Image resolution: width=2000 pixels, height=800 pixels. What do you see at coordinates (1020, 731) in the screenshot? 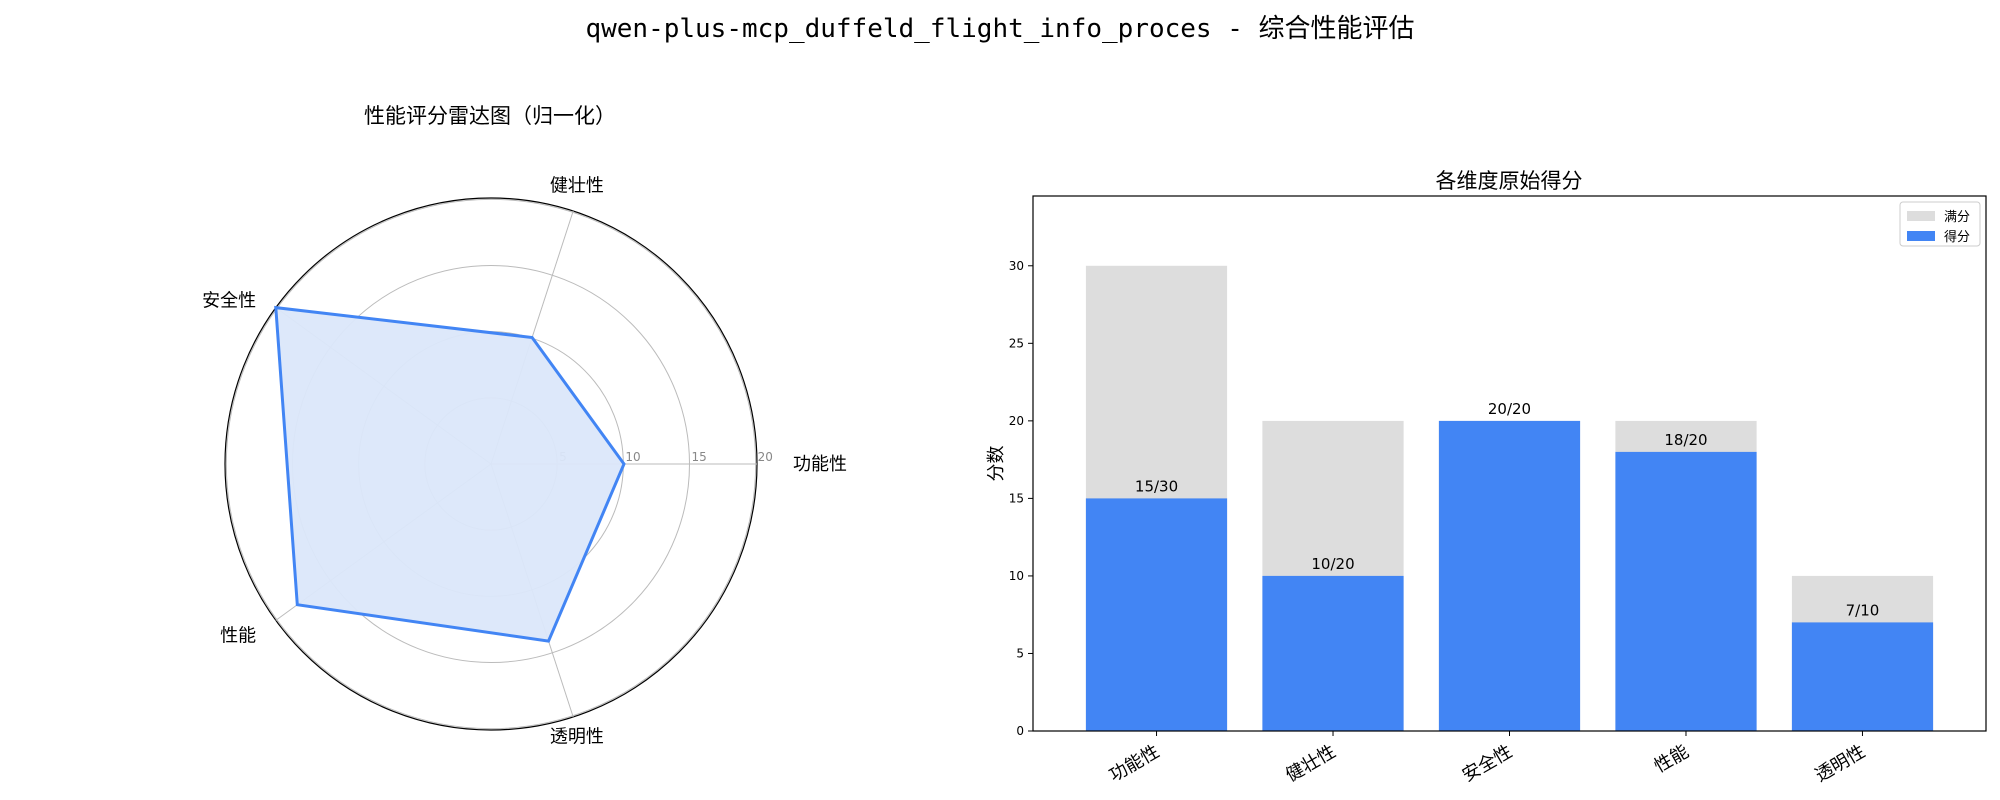
I see `bar-y-tick-label: 0` at bounding box center [1020, 731].